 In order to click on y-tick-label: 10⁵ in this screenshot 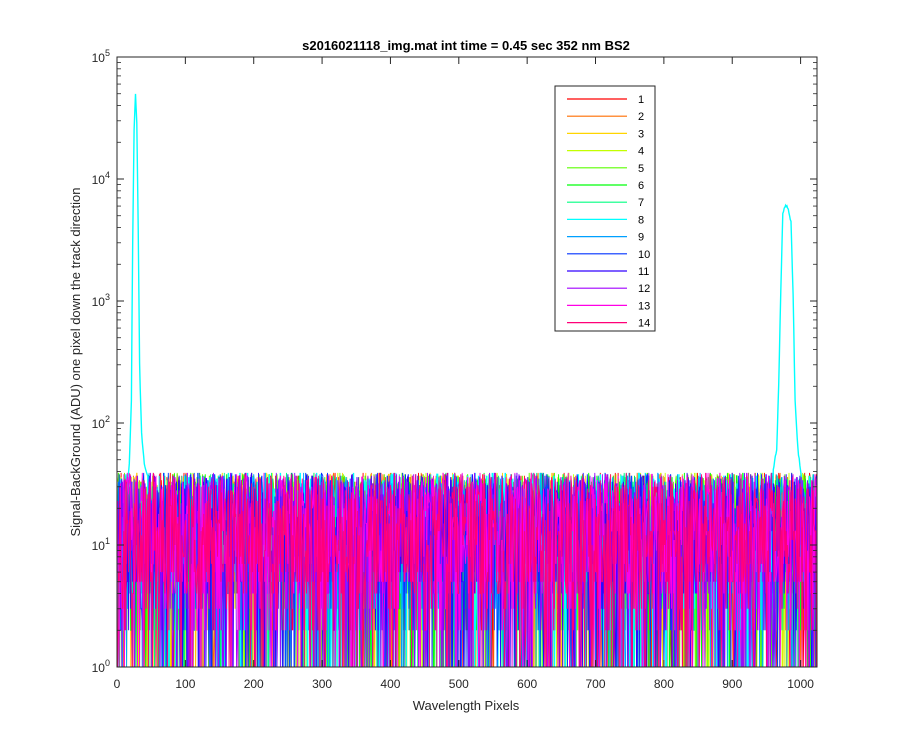, I will do `click(101, 56)`.